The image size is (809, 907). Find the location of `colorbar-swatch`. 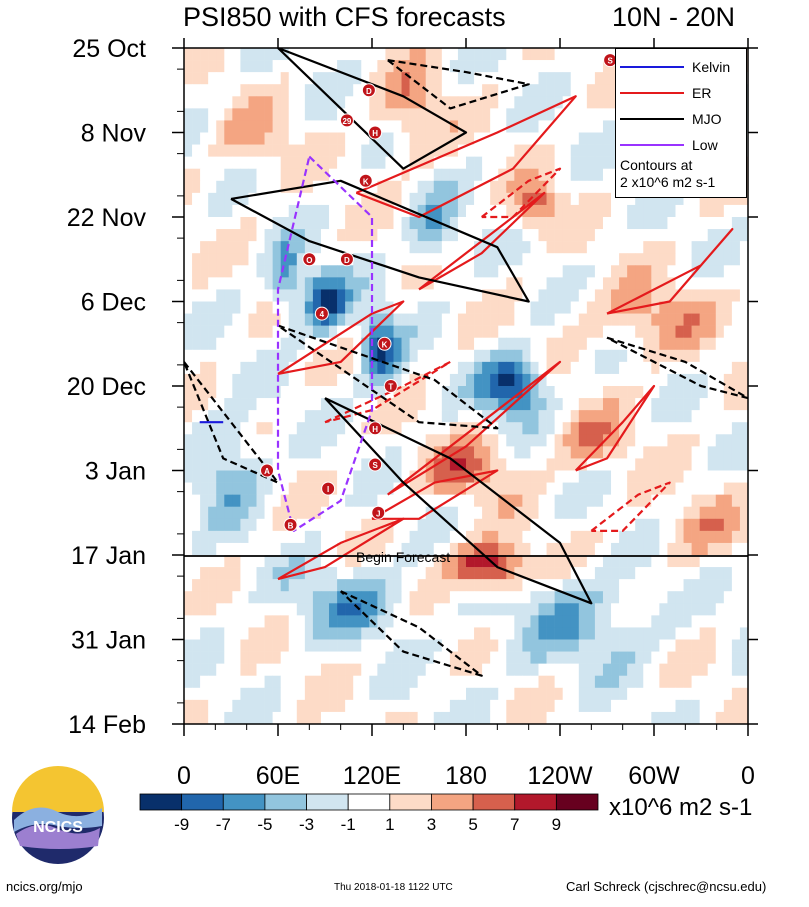

colorbar-swatch is located at coordinates (577, 802).